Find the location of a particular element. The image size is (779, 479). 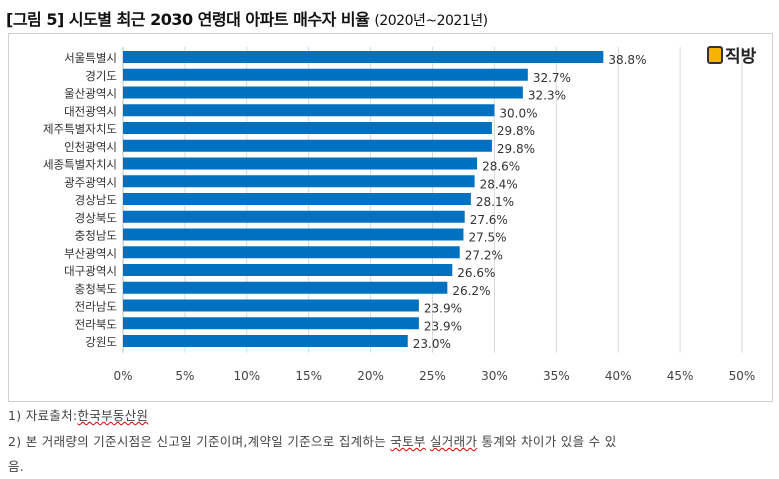

data-label: 32.7% is located at coordinates (552, 78).